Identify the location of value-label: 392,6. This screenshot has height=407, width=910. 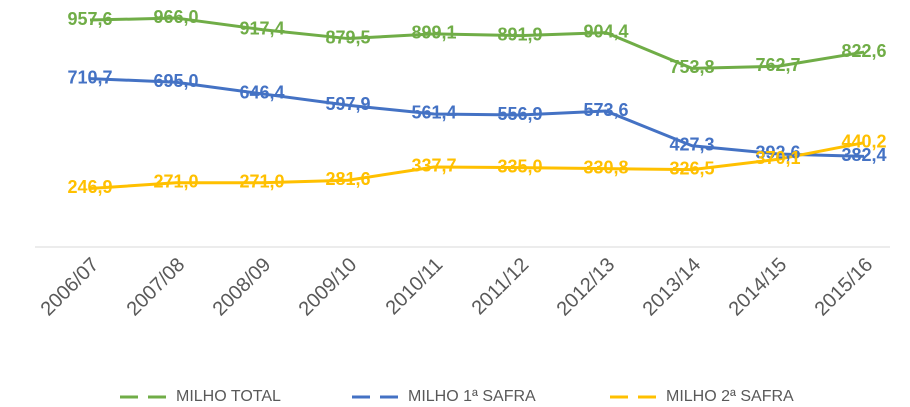
(777, 153).